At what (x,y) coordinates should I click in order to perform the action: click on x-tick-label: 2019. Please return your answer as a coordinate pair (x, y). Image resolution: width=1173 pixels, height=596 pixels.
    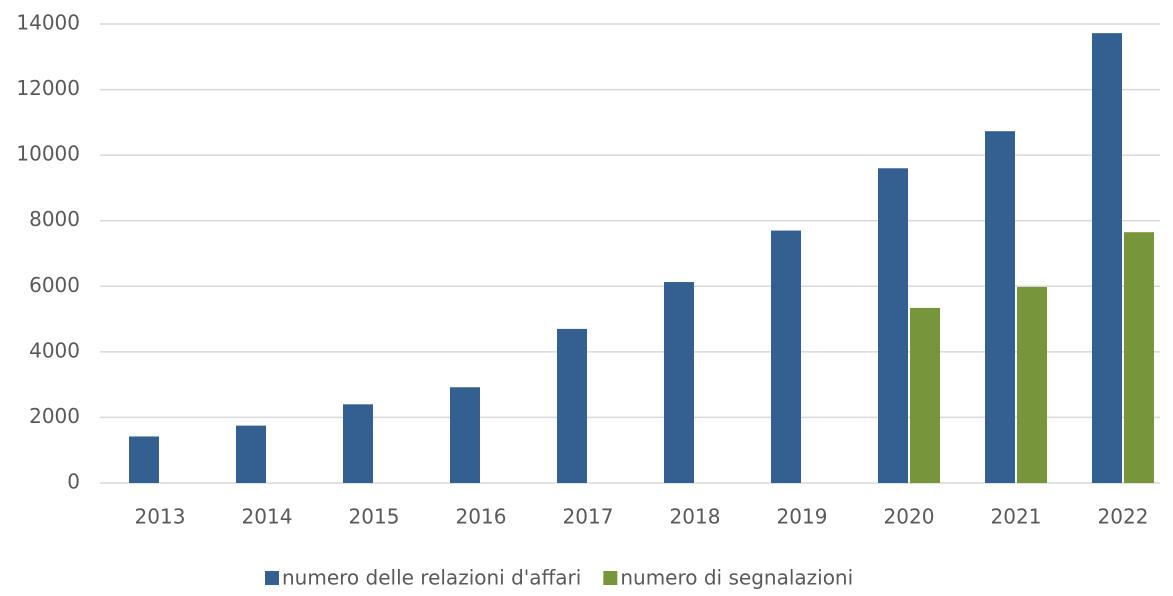
    Looking at the image, I should click on (802, 517).